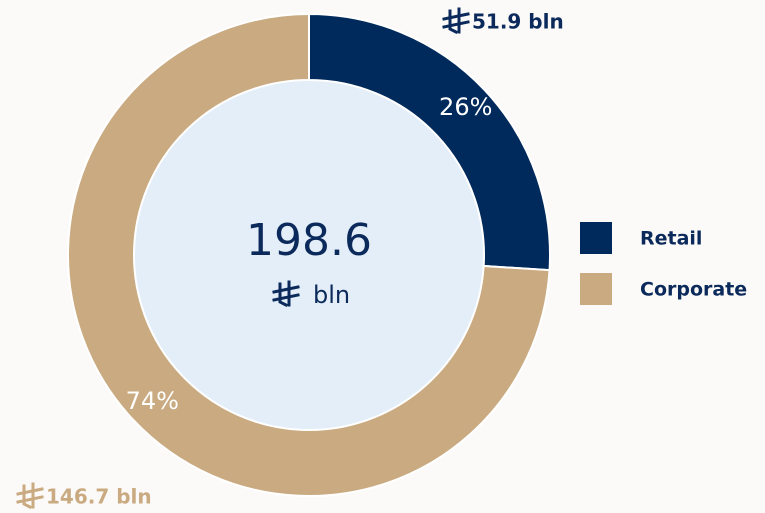  Describe the element at coordinates (99, 497) in the screenshot. I see `amount-label: 146.7 bln` at that location.